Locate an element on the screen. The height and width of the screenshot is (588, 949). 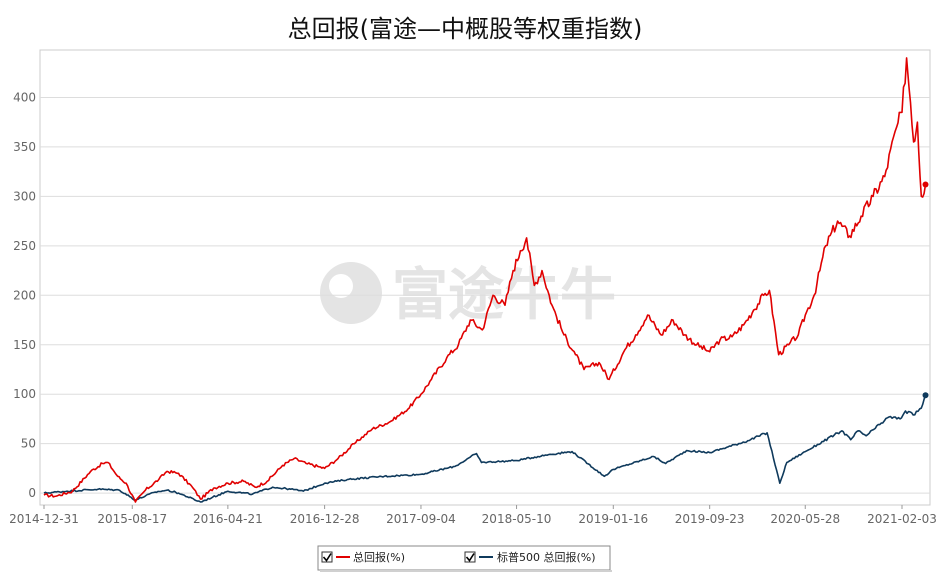
y-tick-label: 100 is located at coordinates (24, 394).